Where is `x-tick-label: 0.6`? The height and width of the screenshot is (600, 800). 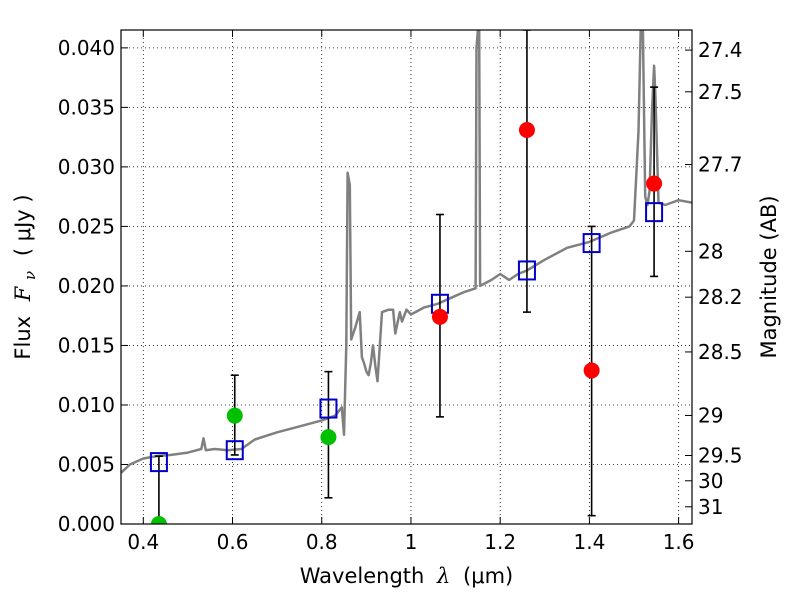
x-tick-label: 0.6 is located at coordinates (233, 542).